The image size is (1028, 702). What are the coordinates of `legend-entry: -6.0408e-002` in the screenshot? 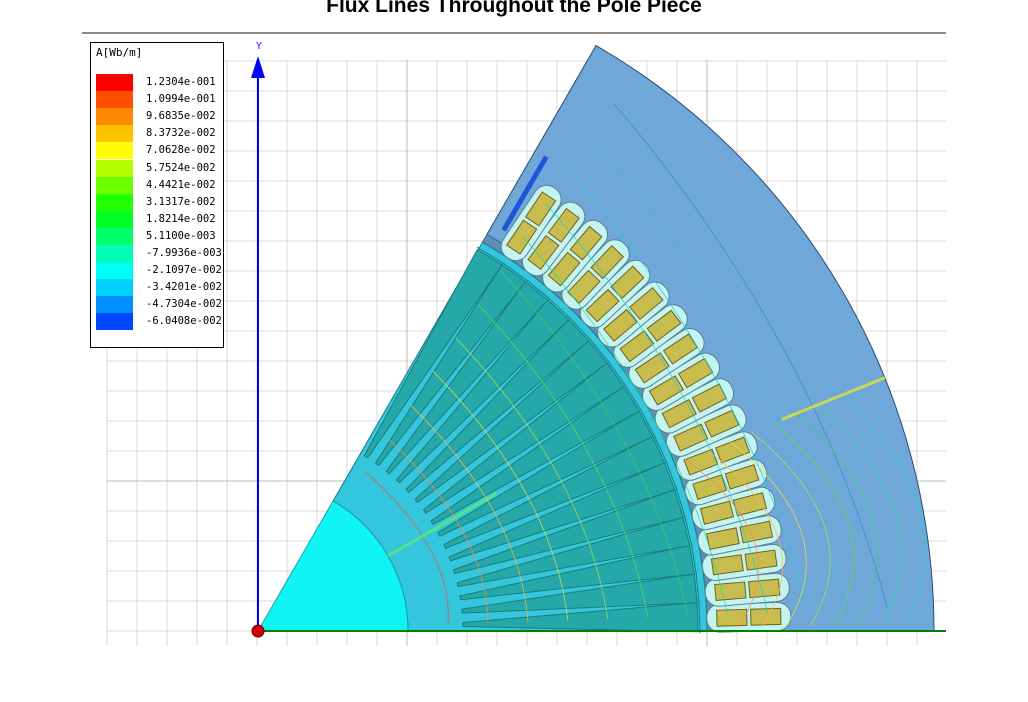 It's located at (159, 322).